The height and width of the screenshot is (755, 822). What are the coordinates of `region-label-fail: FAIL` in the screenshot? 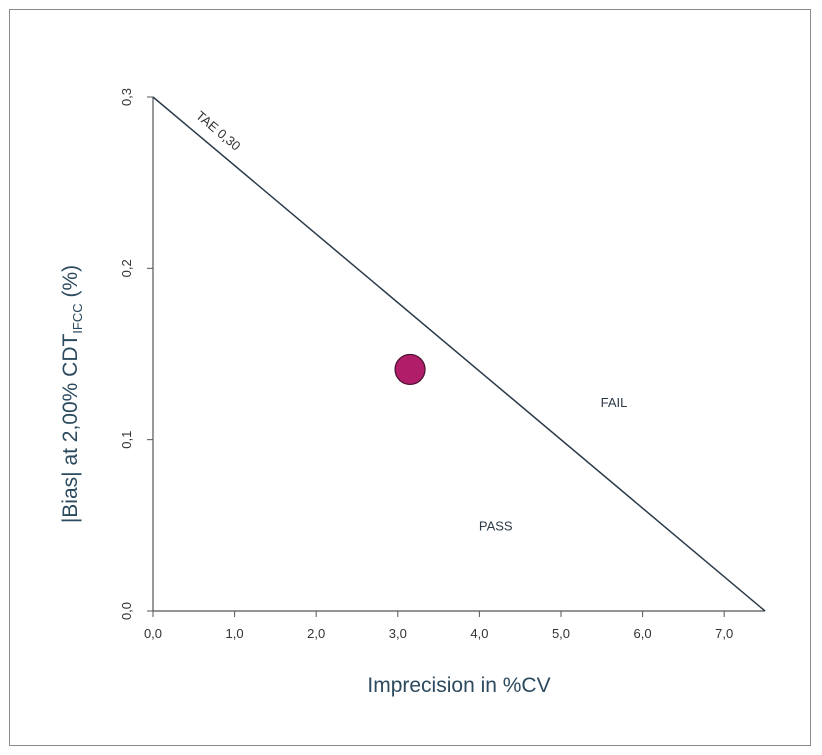 It's located at (614, 402).